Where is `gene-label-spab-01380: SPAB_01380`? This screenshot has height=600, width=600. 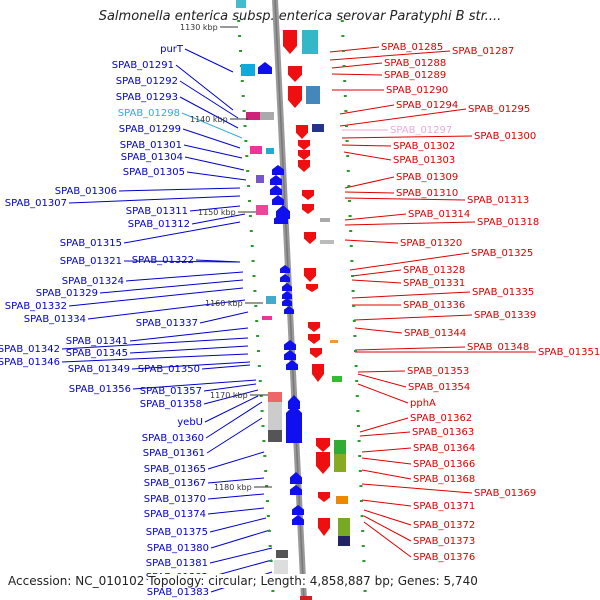
gene-label-spab-01380: SPAB_01380 is located at coordinates (178, 548).